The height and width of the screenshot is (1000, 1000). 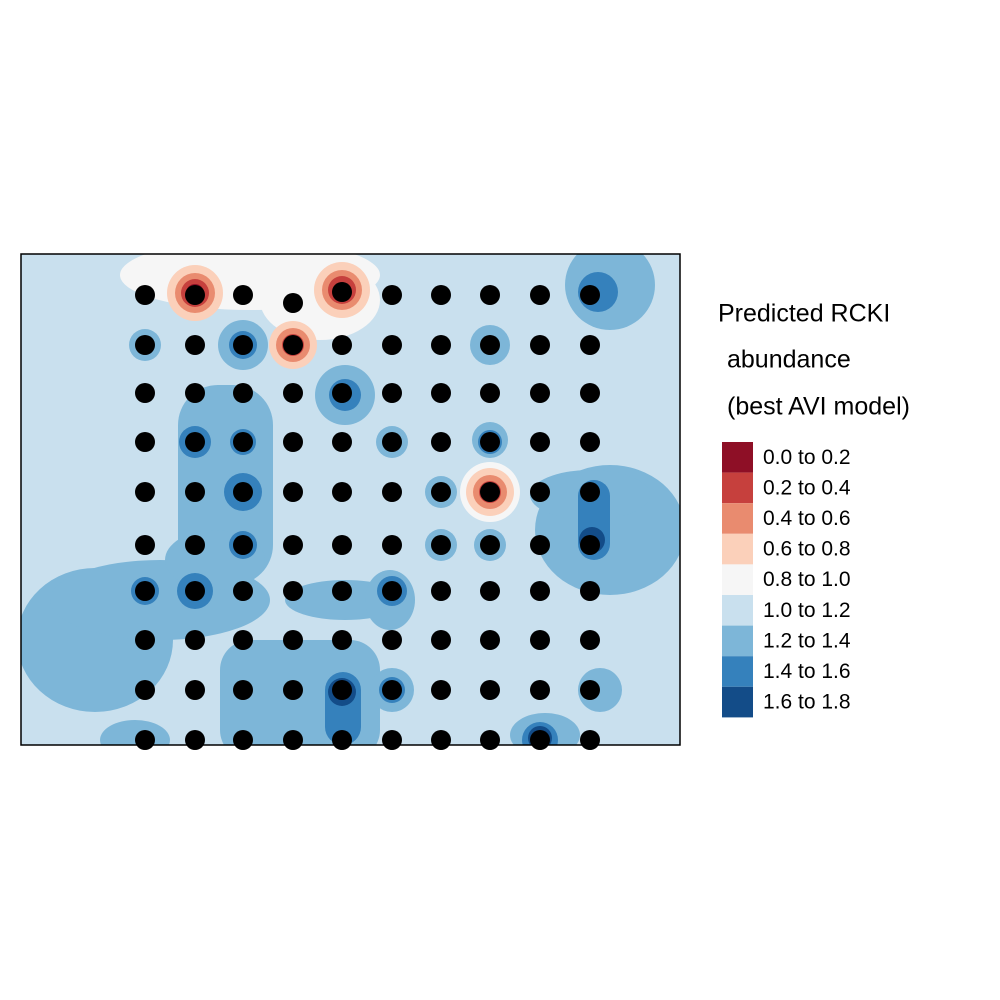 I want to click on legend-label: 0.4 to 0.6, so click(x=807, y=518).